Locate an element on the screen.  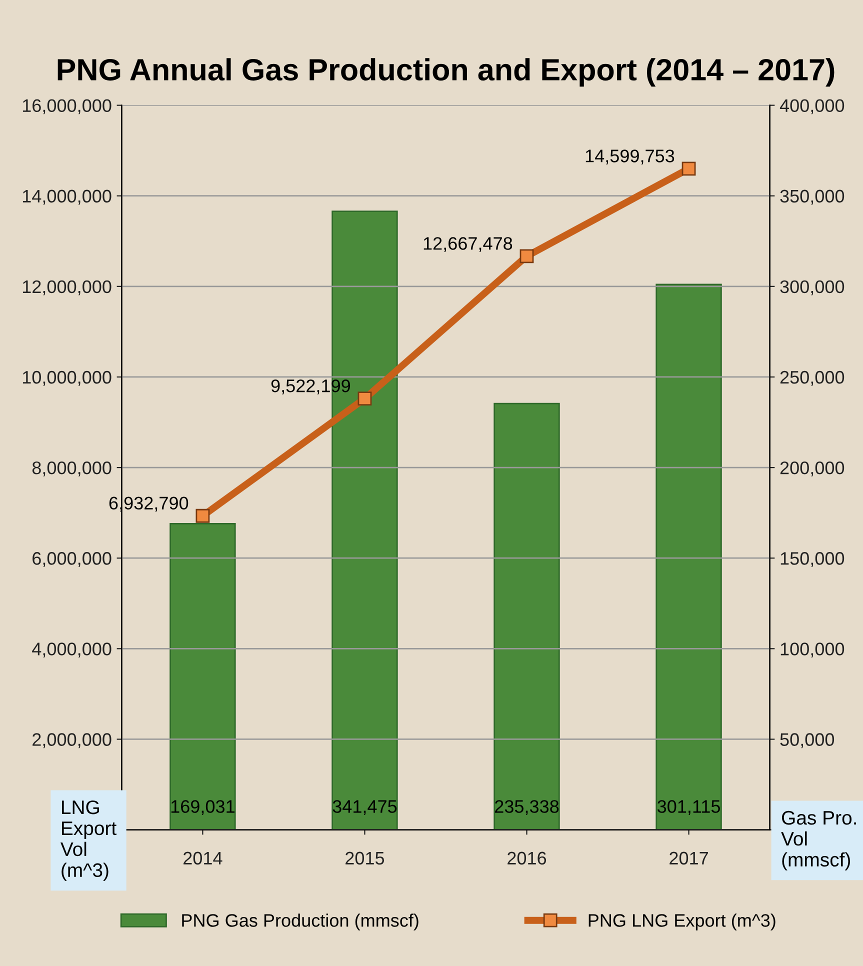
x-tick-label: 2015 is located at coordinates (365, 858).